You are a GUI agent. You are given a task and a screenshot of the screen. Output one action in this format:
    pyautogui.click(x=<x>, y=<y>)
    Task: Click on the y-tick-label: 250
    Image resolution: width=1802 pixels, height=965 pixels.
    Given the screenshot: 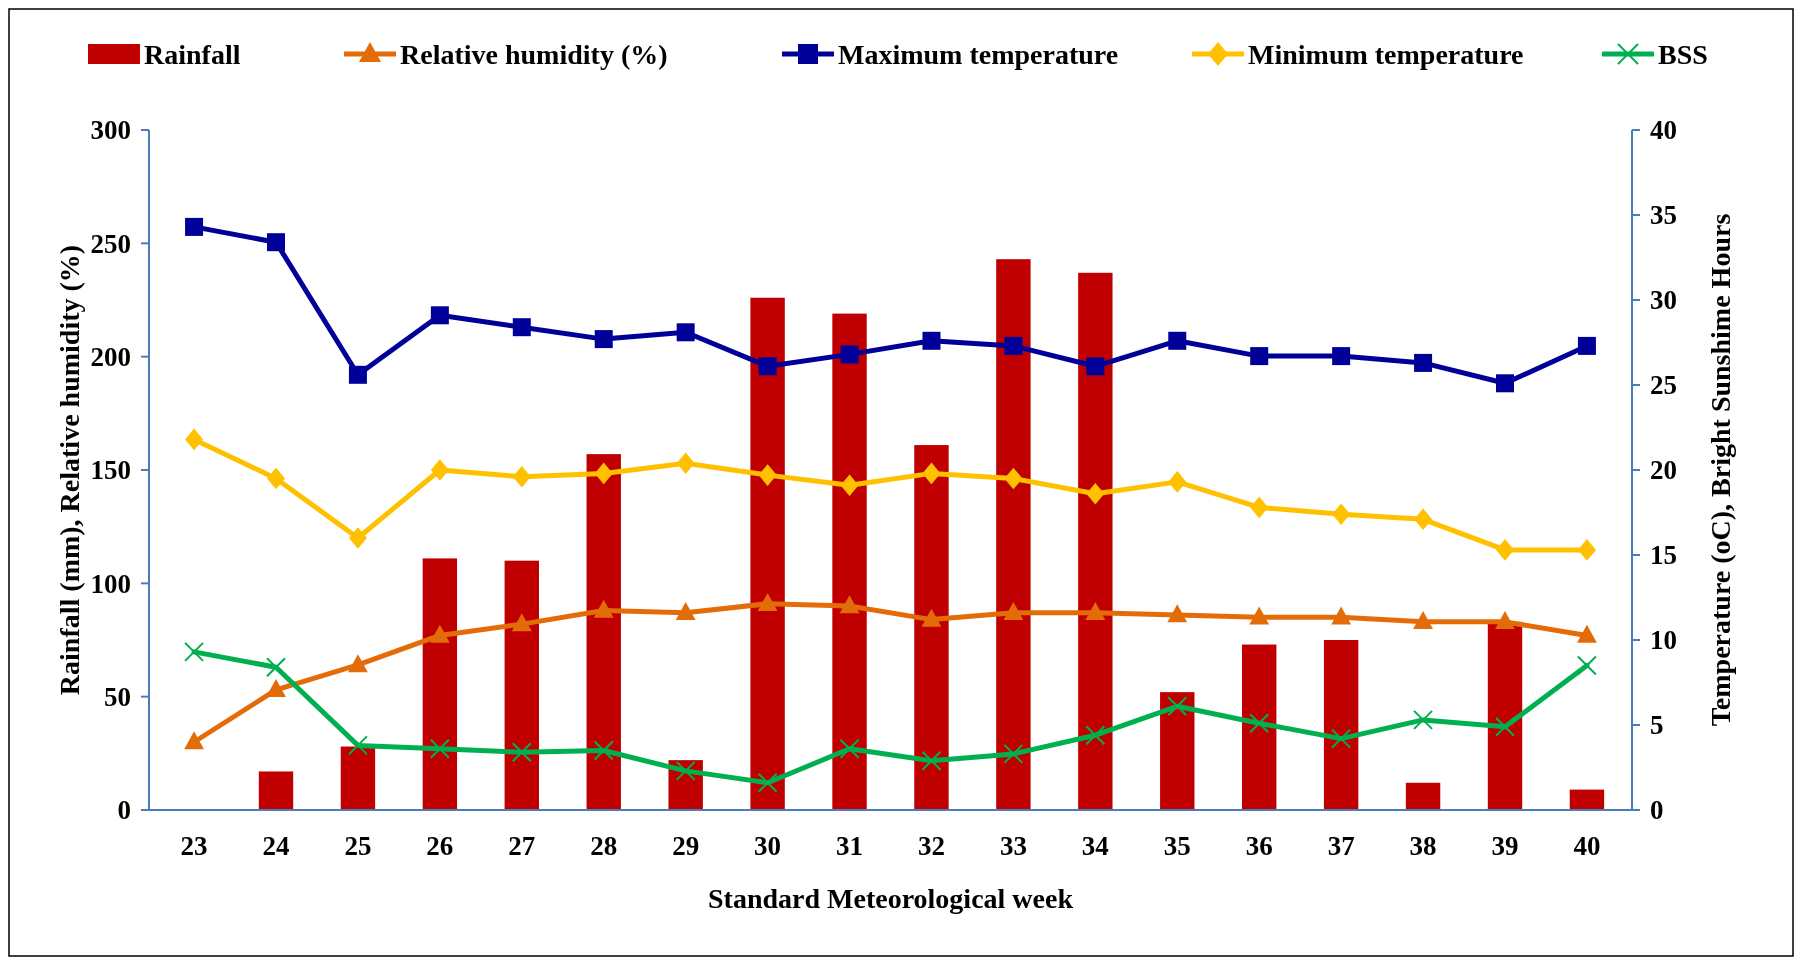 What is the action you would take?
    pyautogui.click(x=110, y=243)
    